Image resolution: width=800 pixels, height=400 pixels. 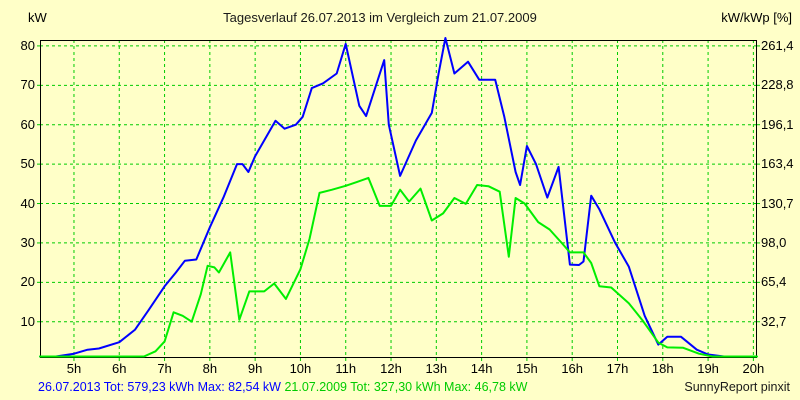 I want to click on y-axis-left-tick-label: 30, so click(x=27, y=242).